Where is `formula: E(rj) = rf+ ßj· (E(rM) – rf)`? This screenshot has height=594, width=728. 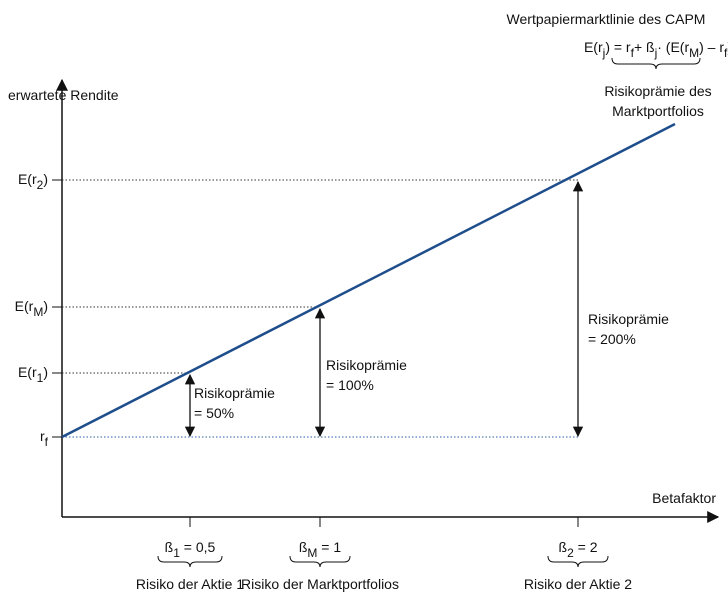
formula: E(rj) = rf+ ßj· (E(rM) – rf) is located at coordinates (656, 49).